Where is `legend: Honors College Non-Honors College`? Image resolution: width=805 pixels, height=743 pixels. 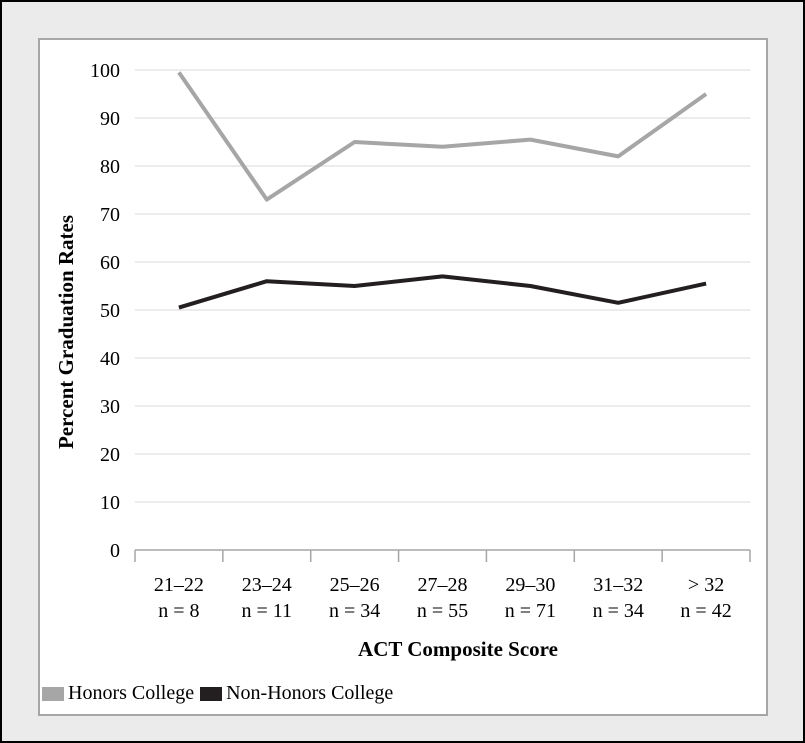
legend: Honors College Non-Honors College is located at coordinates (220, 693).